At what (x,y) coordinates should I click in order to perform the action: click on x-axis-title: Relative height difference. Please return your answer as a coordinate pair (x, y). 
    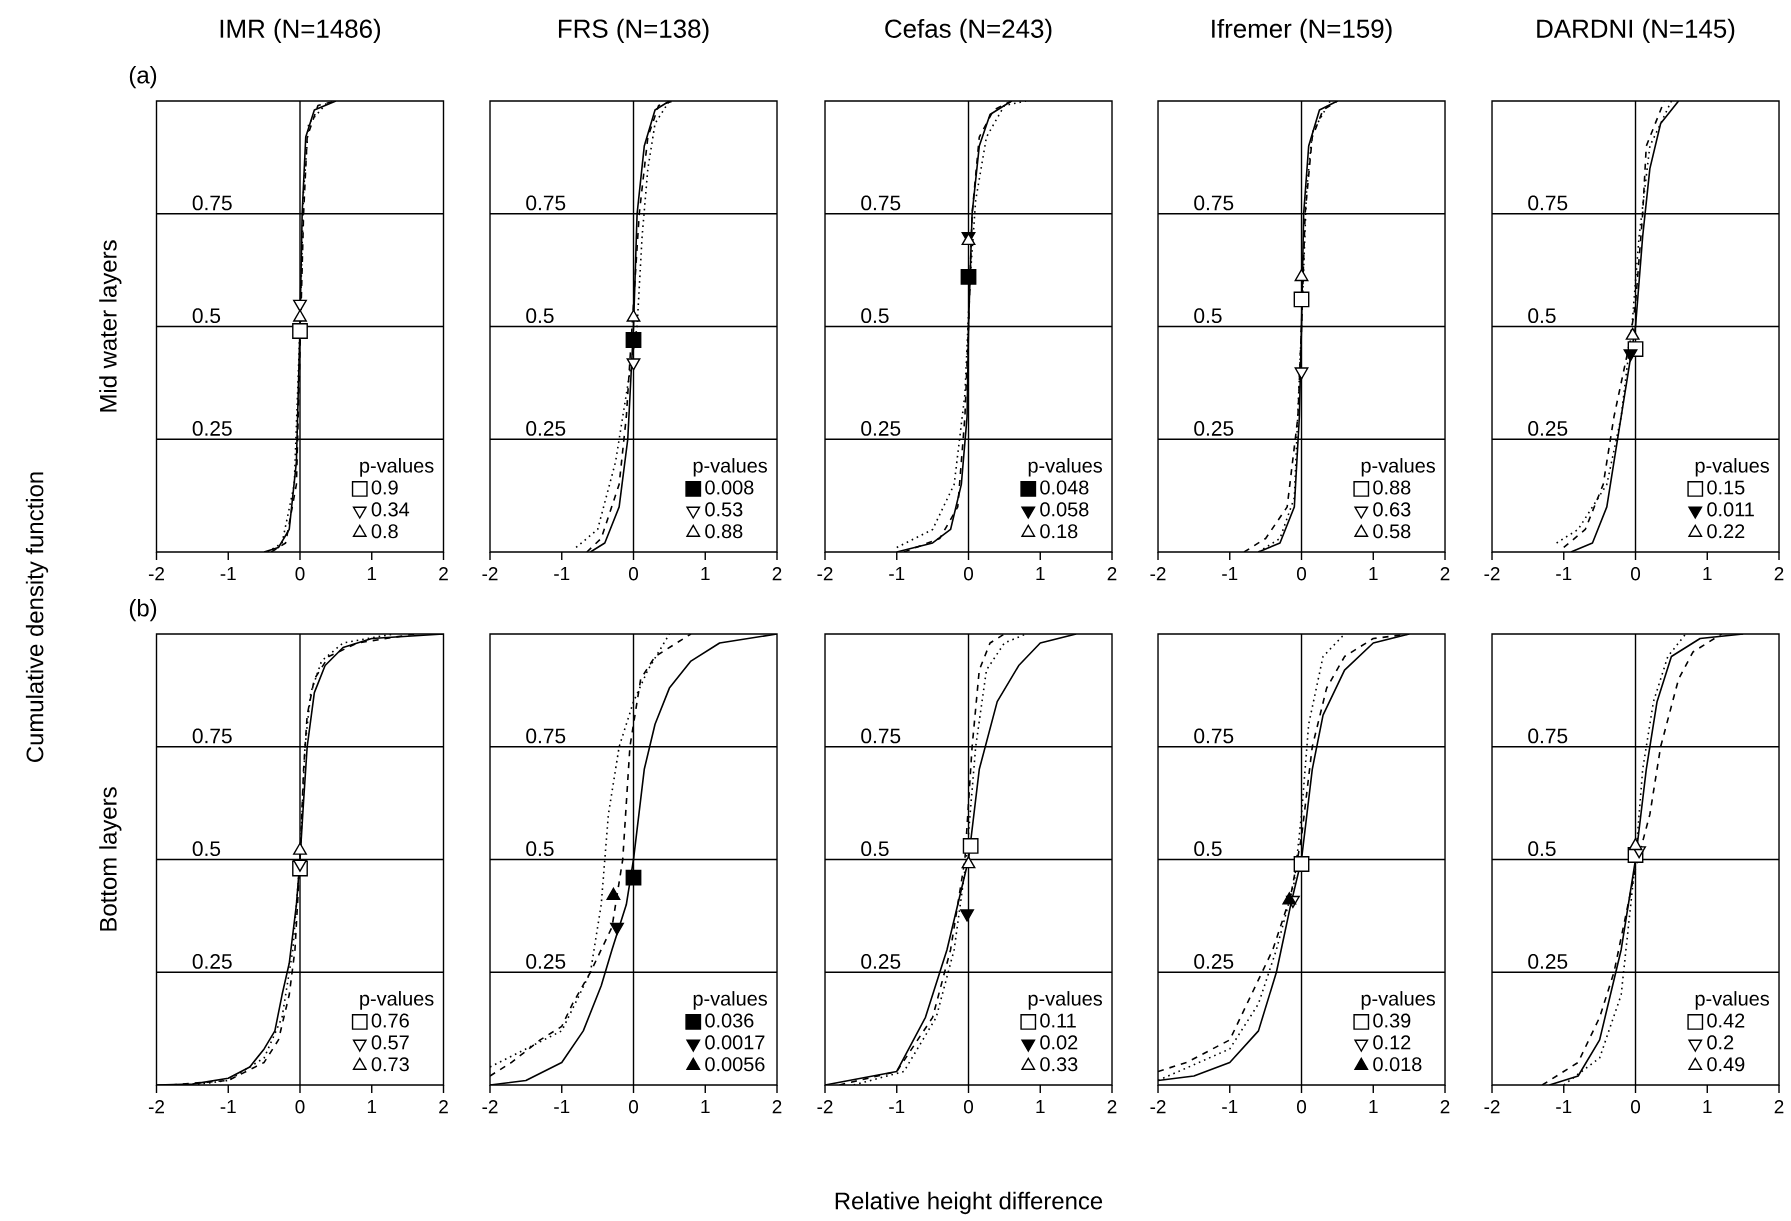
    Looking at the image, I should click on (969, 1203).